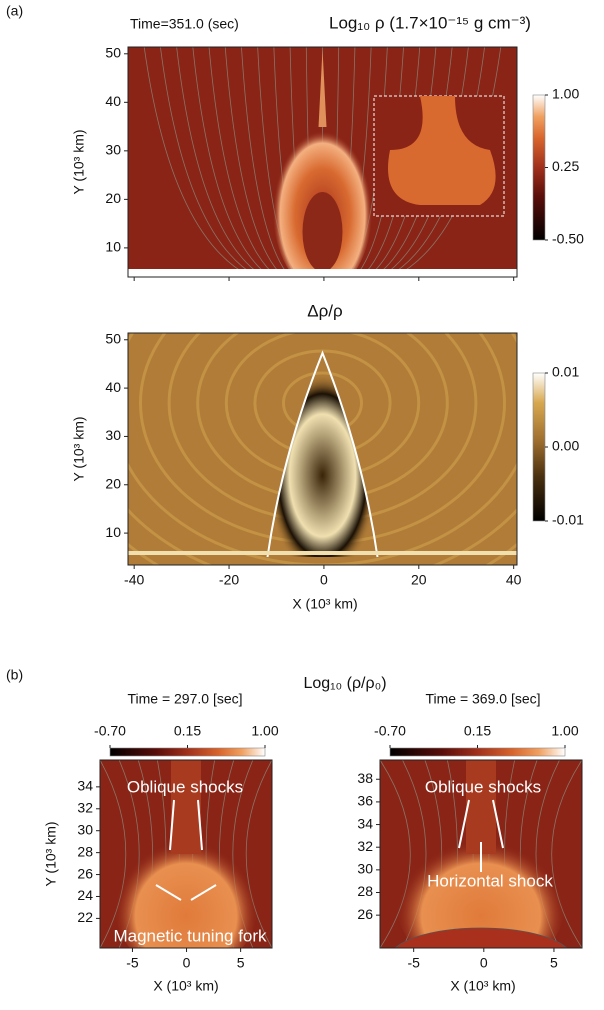 The image size is (604, 1010). I want to click on lower-layer, so click(481, 937).